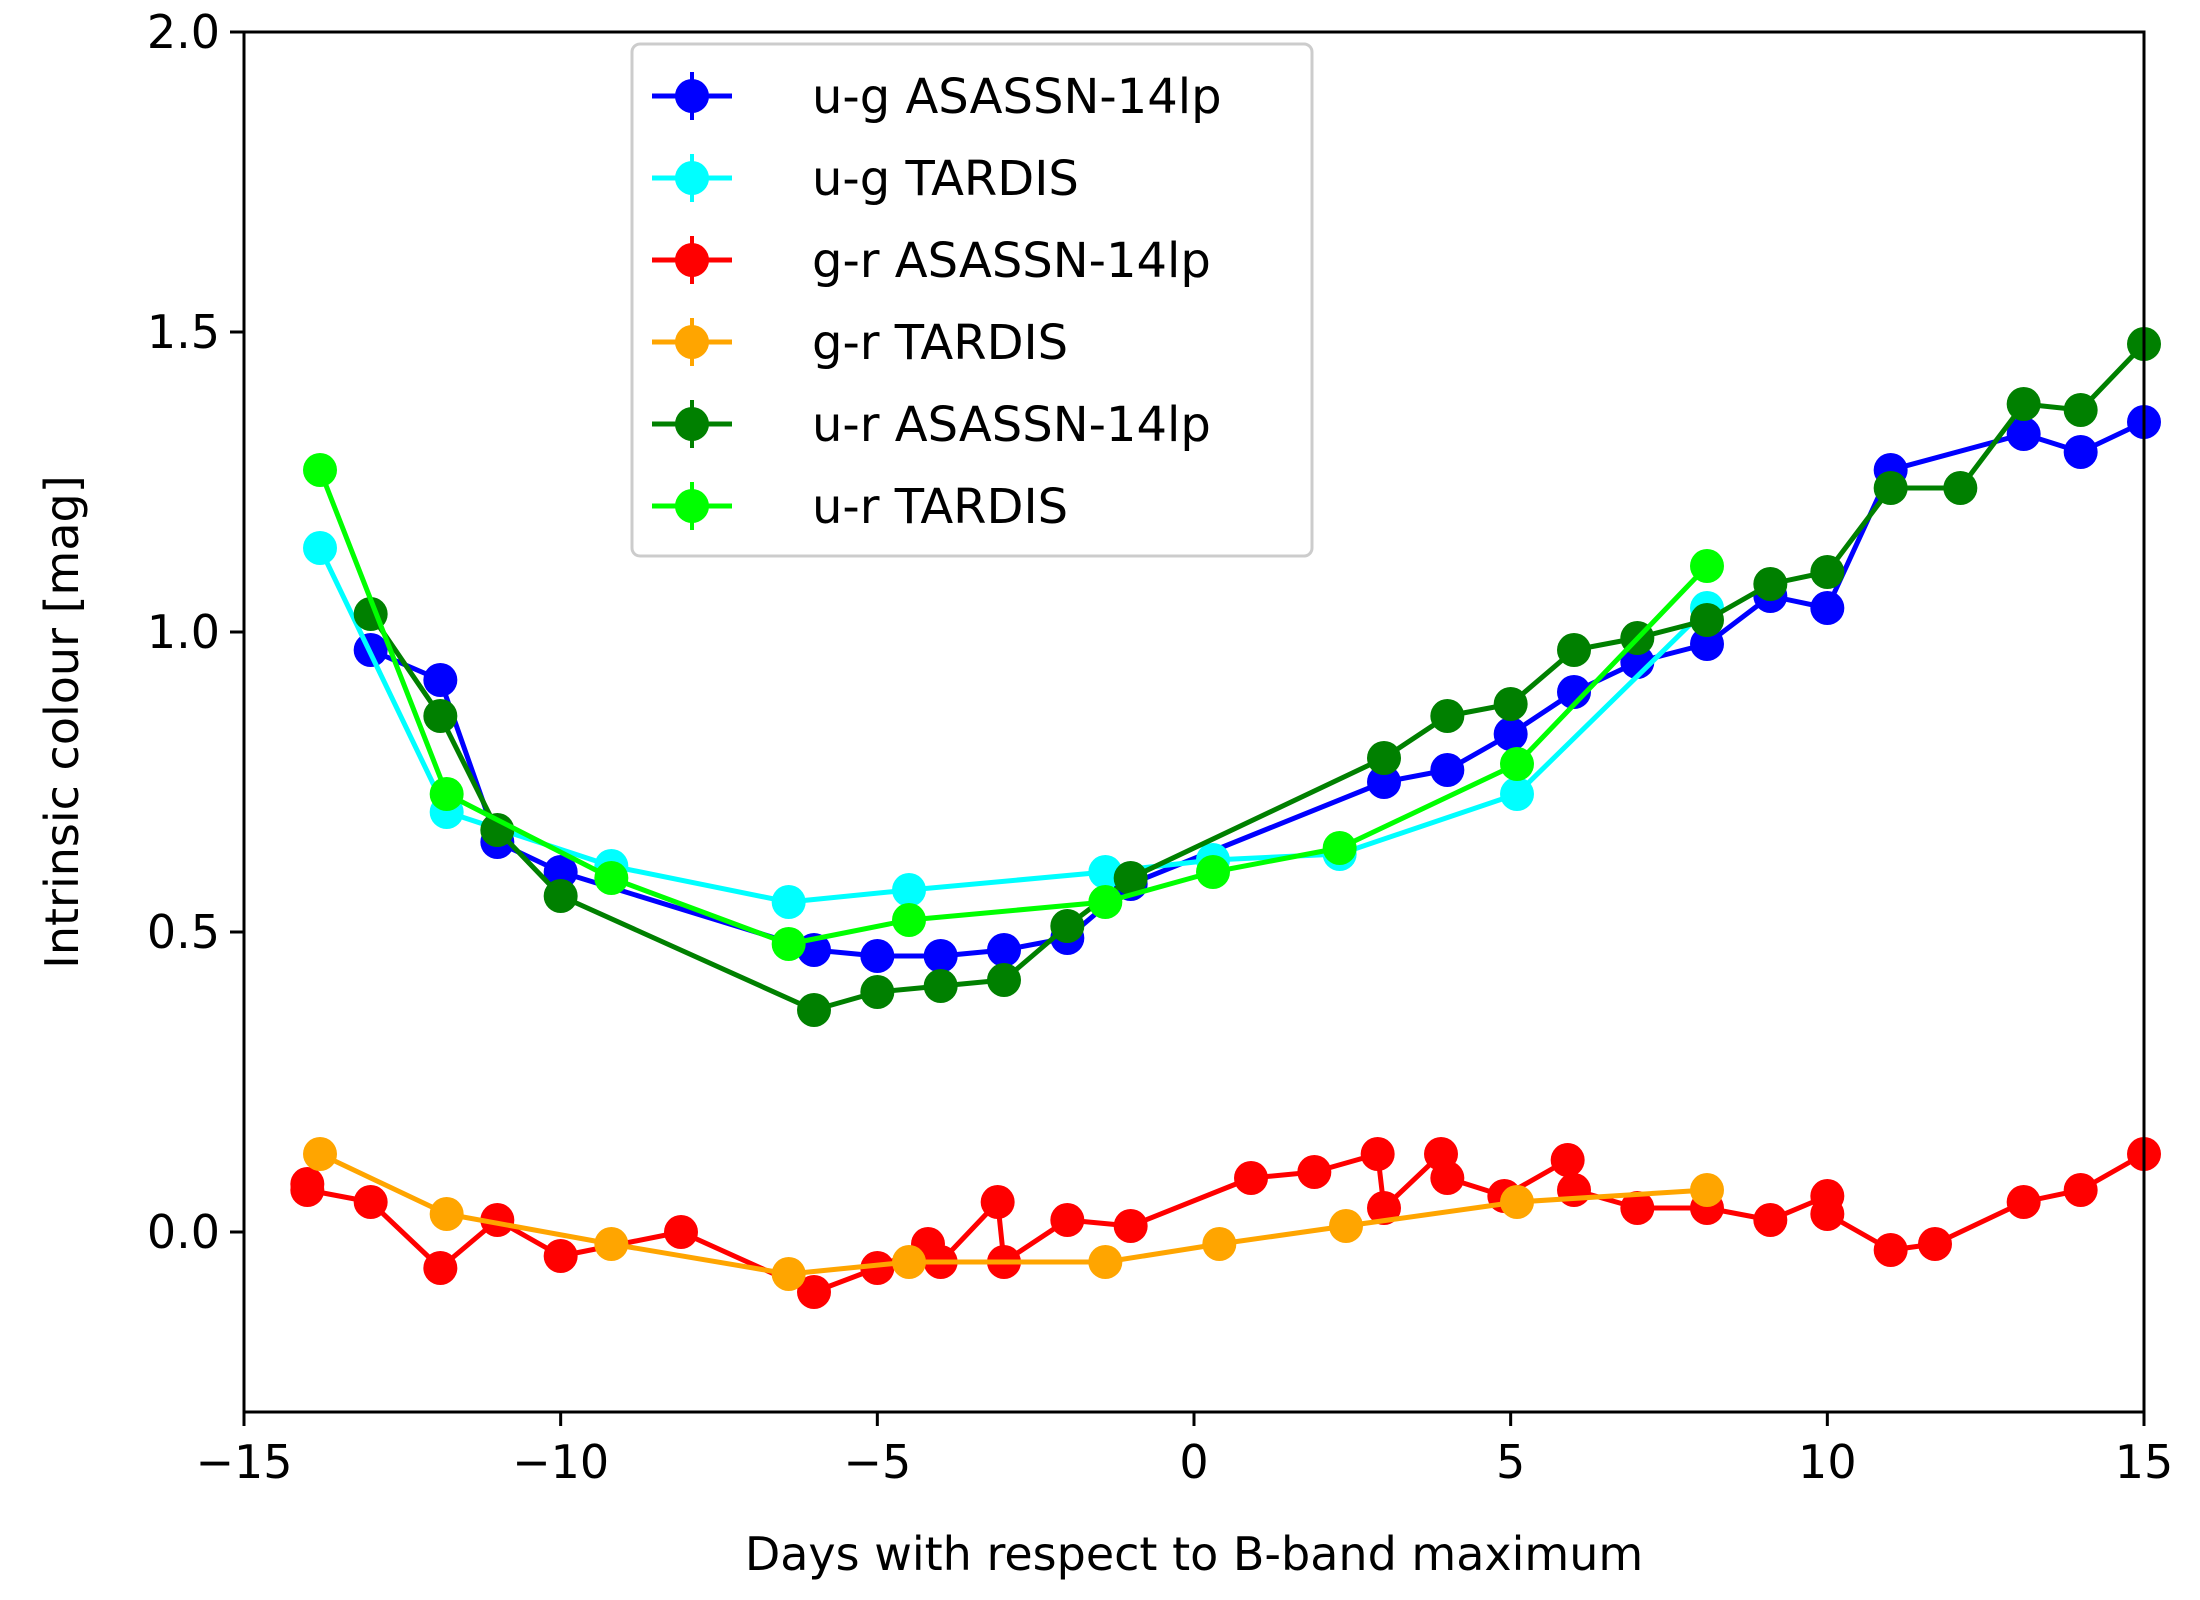 The height and width of the screenshot is (1600, 2200). Describe the element at coordinates (183, 32) in the screenshot. I see `y-tick-label: 2.0` at that location.